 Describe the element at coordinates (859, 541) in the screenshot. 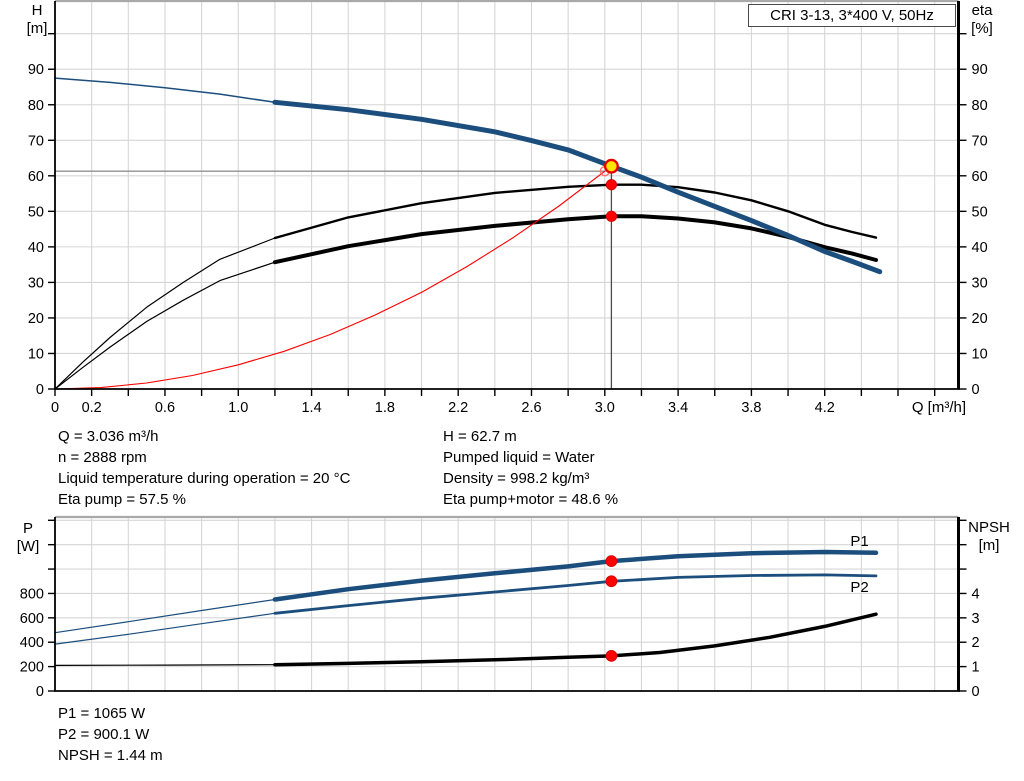

I see `series-label-P1: P1` at that location.